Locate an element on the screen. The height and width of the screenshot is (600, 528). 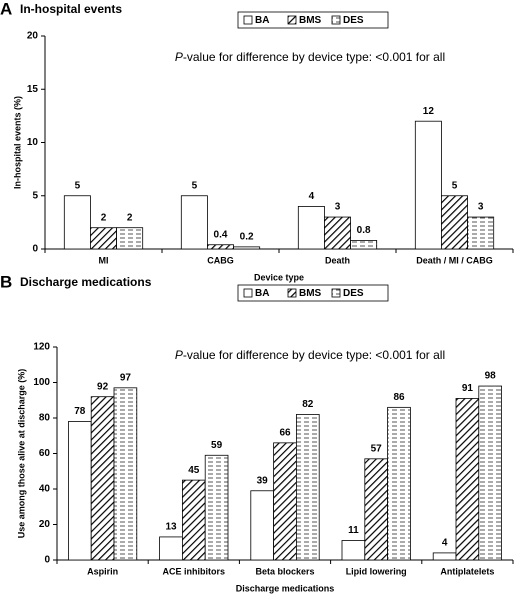
panel-label: A is located at coordinates (6, 9).